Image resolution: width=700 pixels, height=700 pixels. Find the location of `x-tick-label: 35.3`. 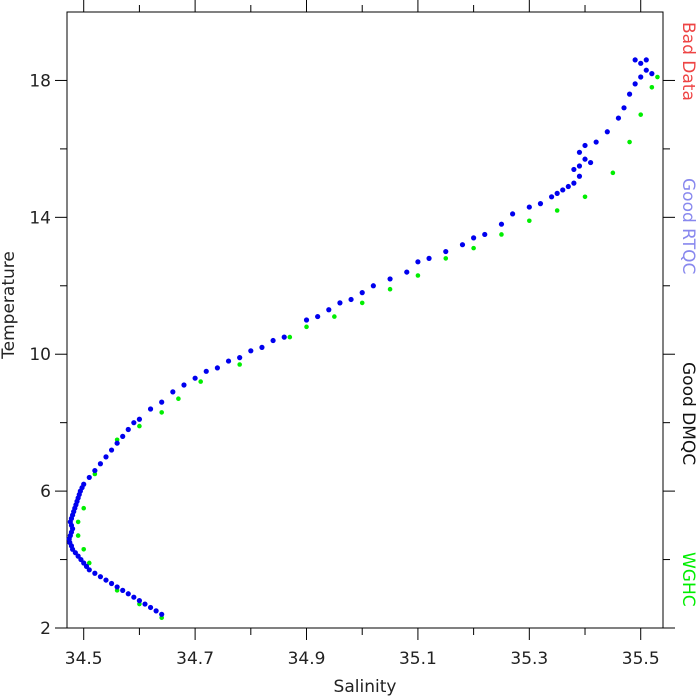

x-tick-label: 35.3 is located at coordinates (529, 659).